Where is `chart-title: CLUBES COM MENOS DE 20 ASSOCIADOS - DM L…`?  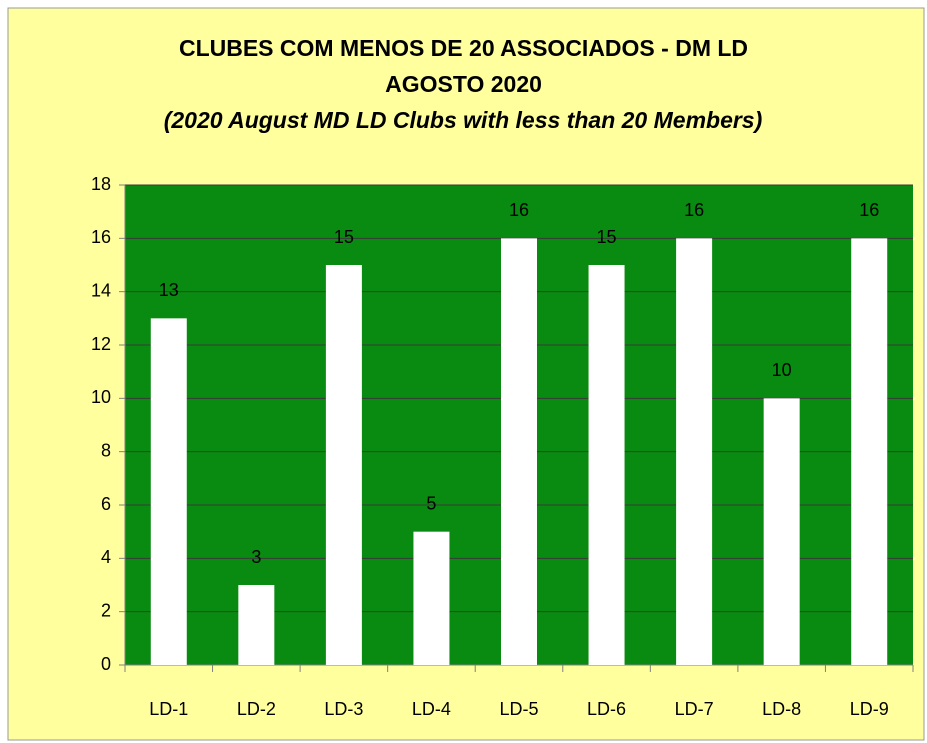 chart-title: CLUBES COM MENOS DE 20 ASSOCIADOS - DM L… is located at coordinates (463, 48).